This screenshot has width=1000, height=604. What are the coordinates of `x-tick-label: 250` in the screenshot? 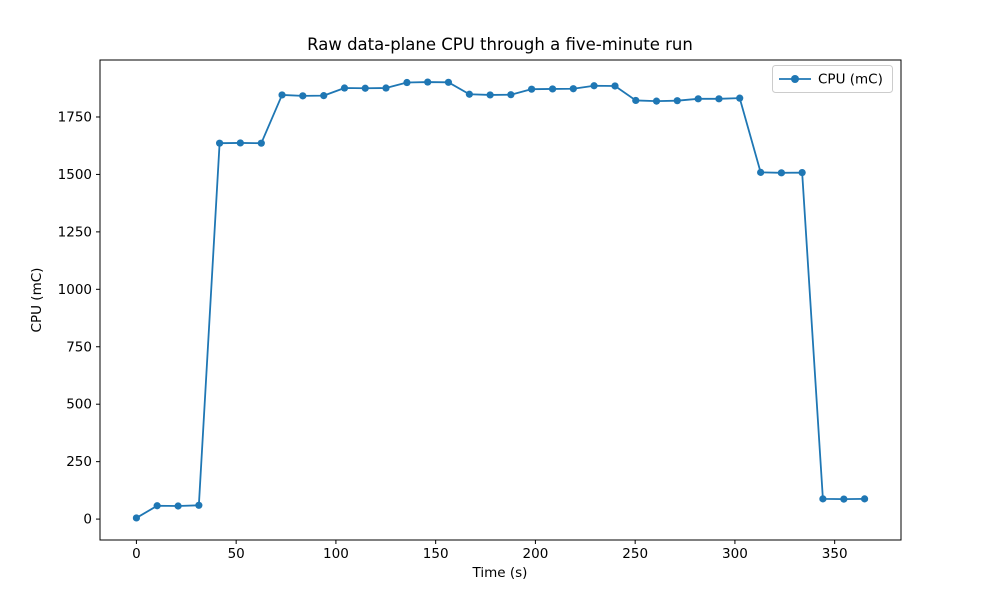 It's located at (635, 554).